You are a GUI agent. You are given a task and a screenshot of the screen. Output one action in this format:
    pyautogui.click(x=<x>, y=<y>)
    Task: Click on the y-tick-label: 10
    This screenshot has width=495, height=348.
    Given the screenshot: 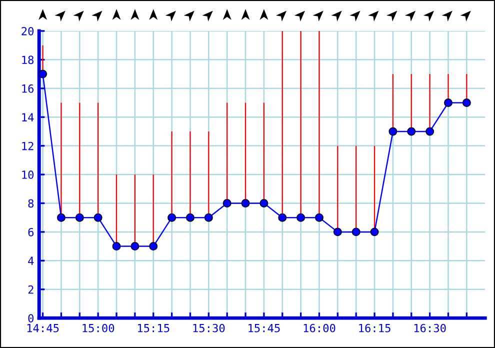 What is the action you would take?
    pyautogui.click(x=28, y=174)
    